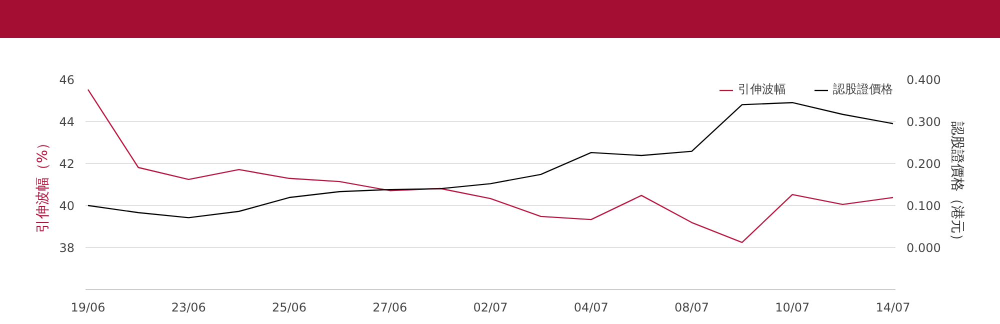 The image size is (1000, 324). I want to click on x-tick-label: 08/07, so click(692, 307).